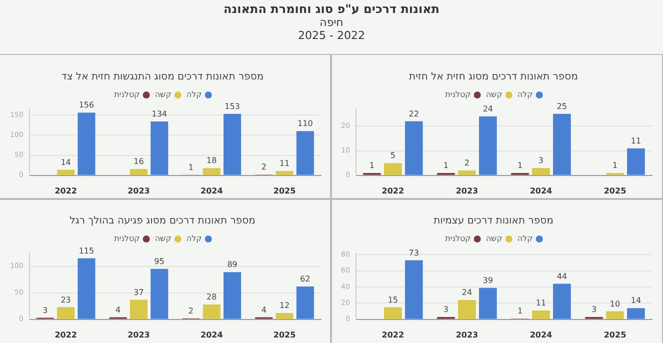 The image size is (663, 343). What do you see at coordinates (139, 161) in the screenshot?
I see `data-label: 16` at bounding box center [139, 161].